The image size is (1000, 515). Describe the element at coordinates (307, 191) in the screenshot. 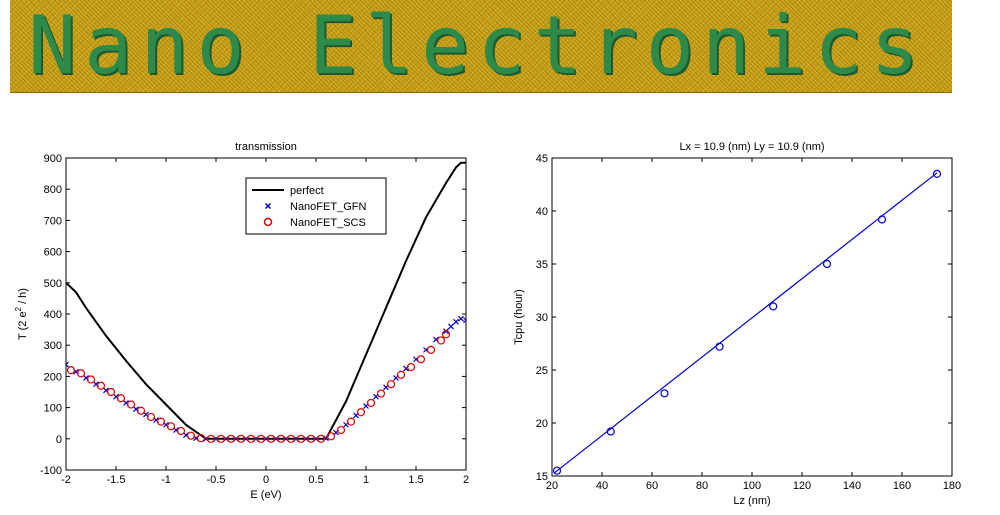

I see `transmission-legend-item-perfect-label: perfect` at that location.